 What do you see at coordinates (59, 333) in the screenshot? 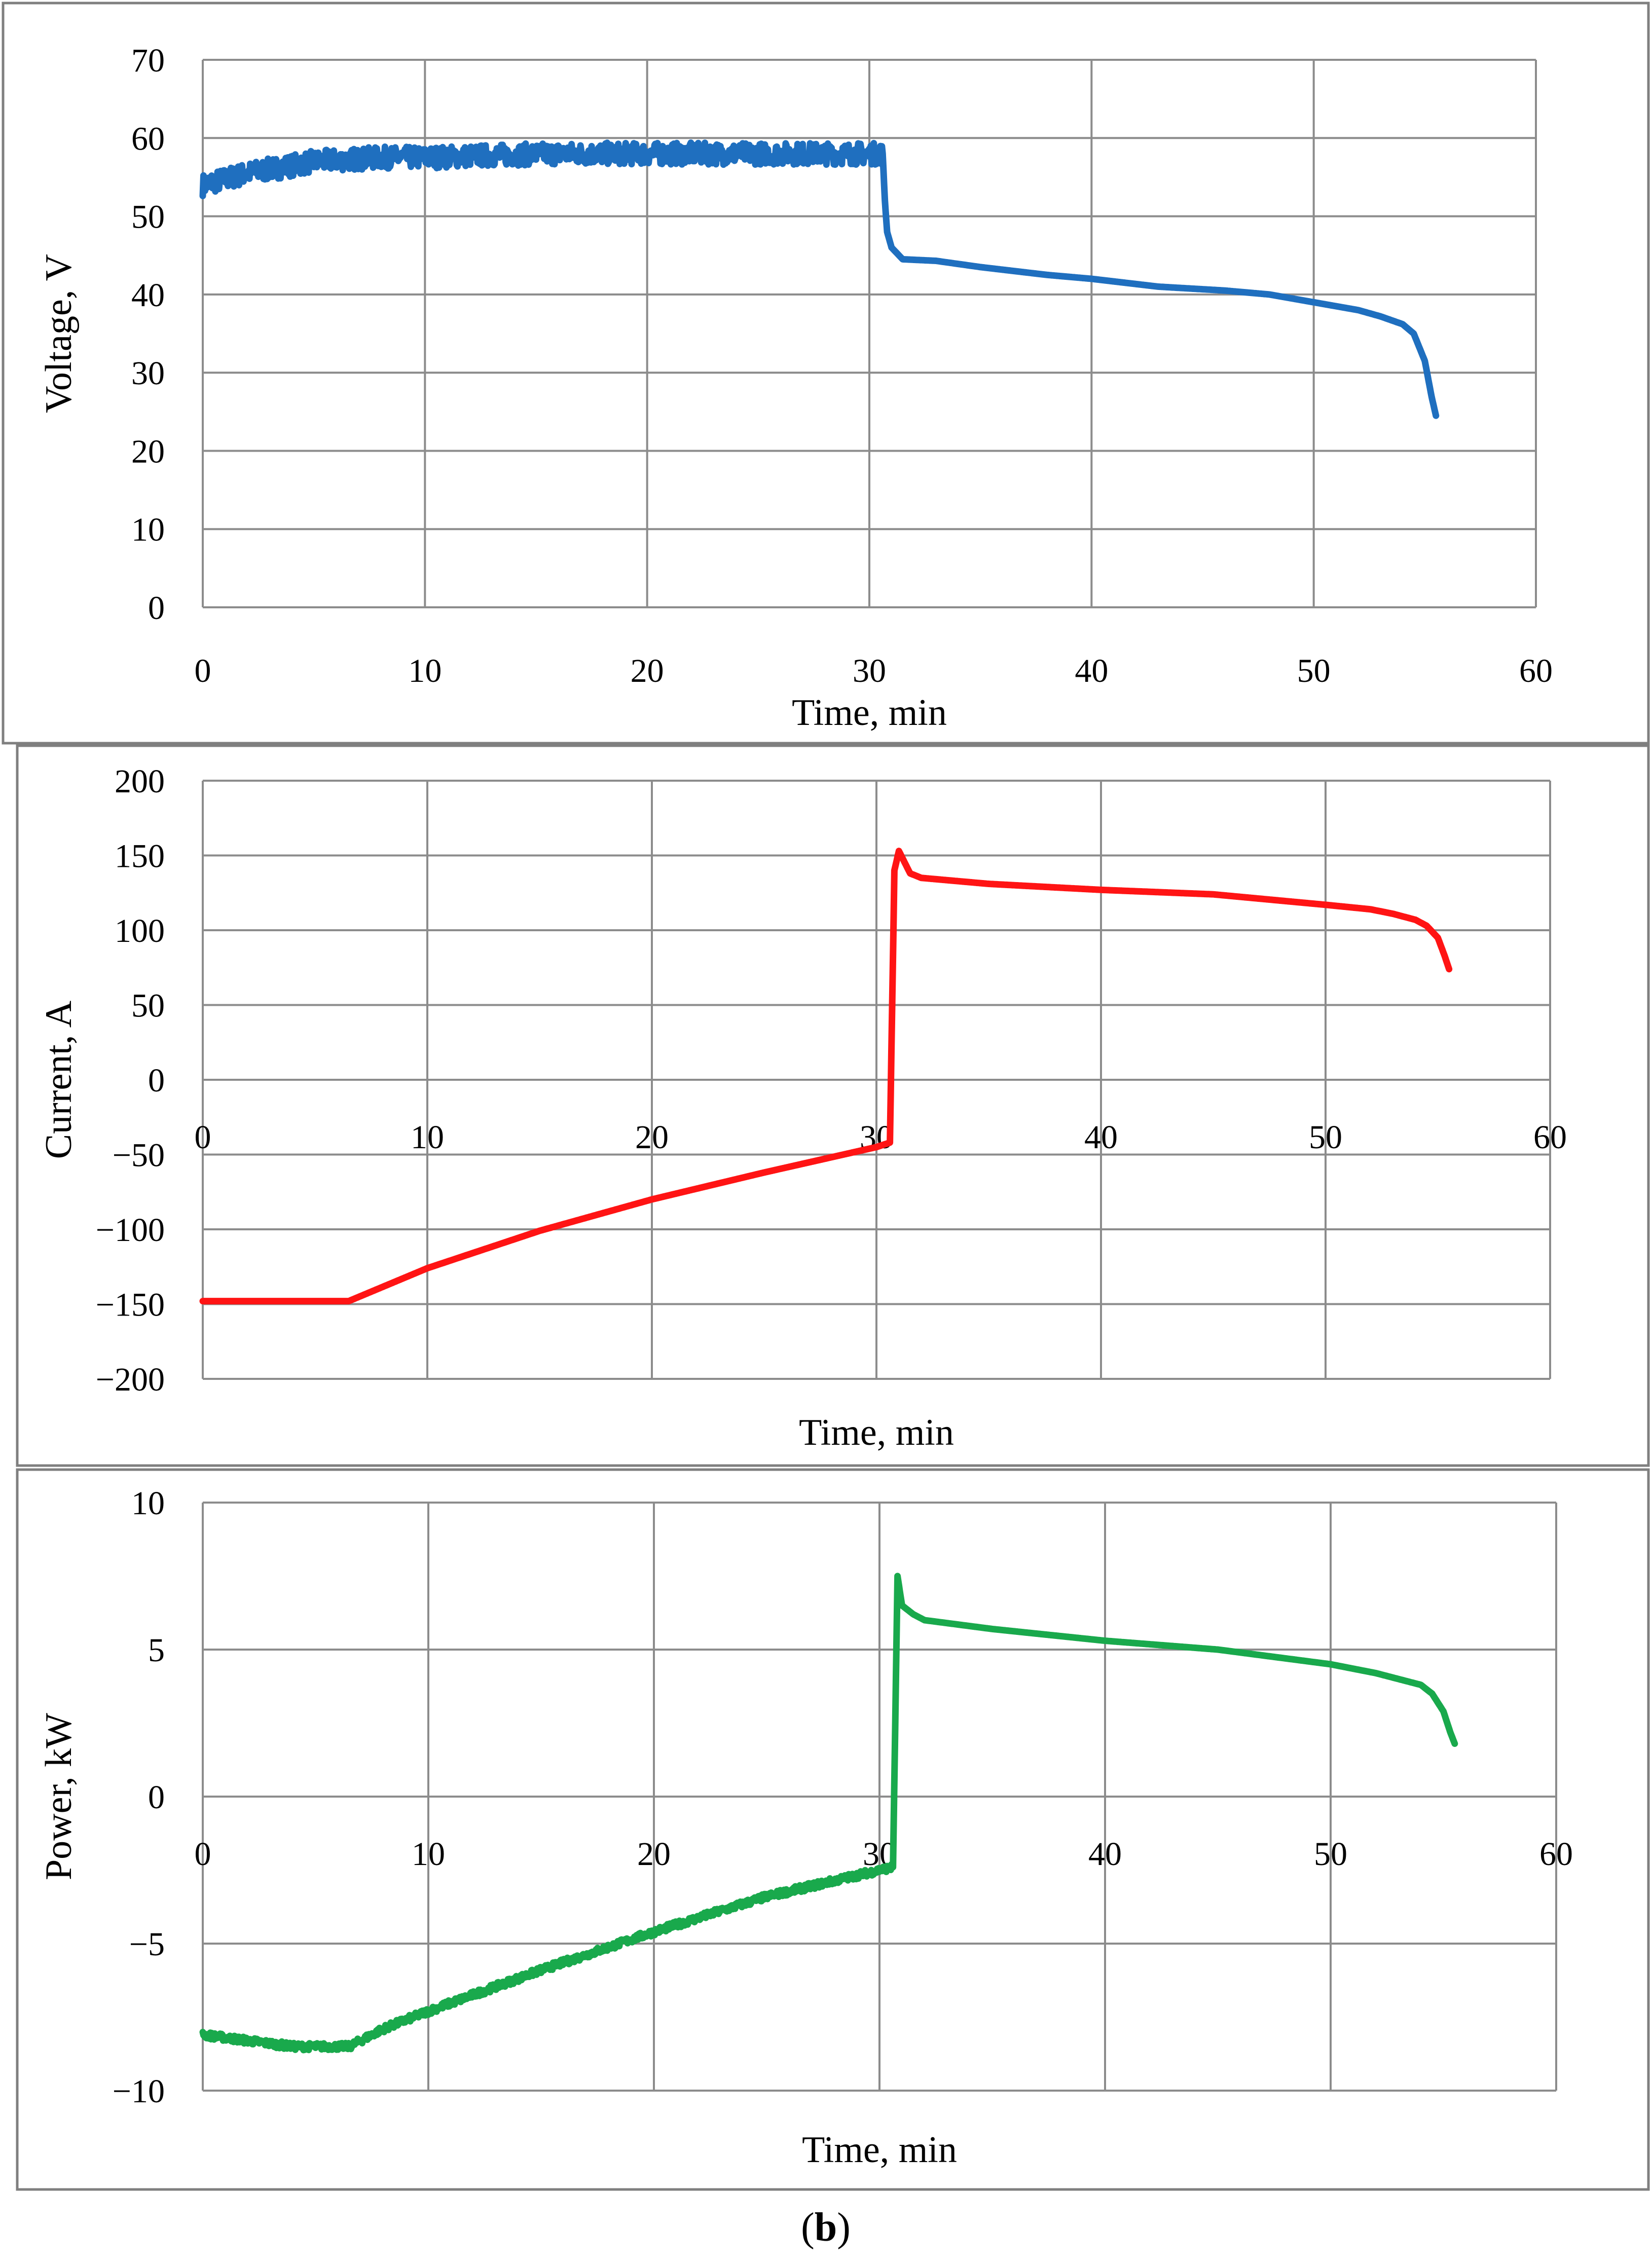
I see `voltage-y-axis-label: Voltage, V` at bounding box center [59, 333].